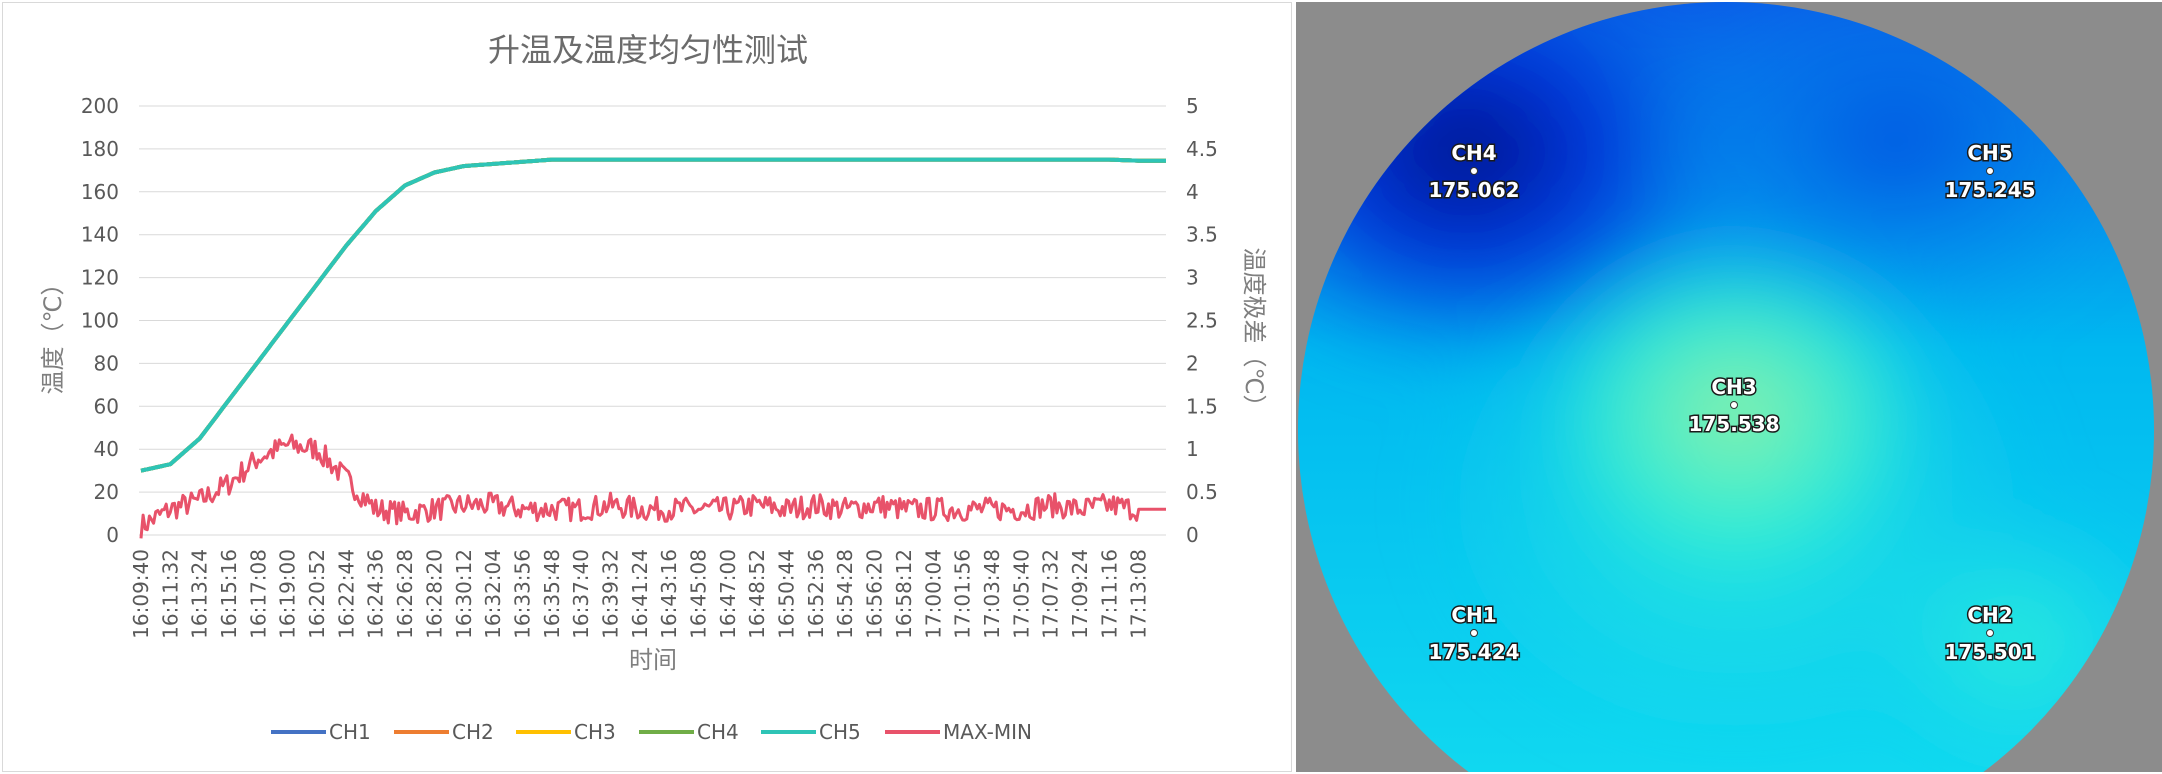  What do you see at coordinates (669, 594) in the screenshot?
I see `x-tick-label: 16:43:16` at bounding box center [669, 594].